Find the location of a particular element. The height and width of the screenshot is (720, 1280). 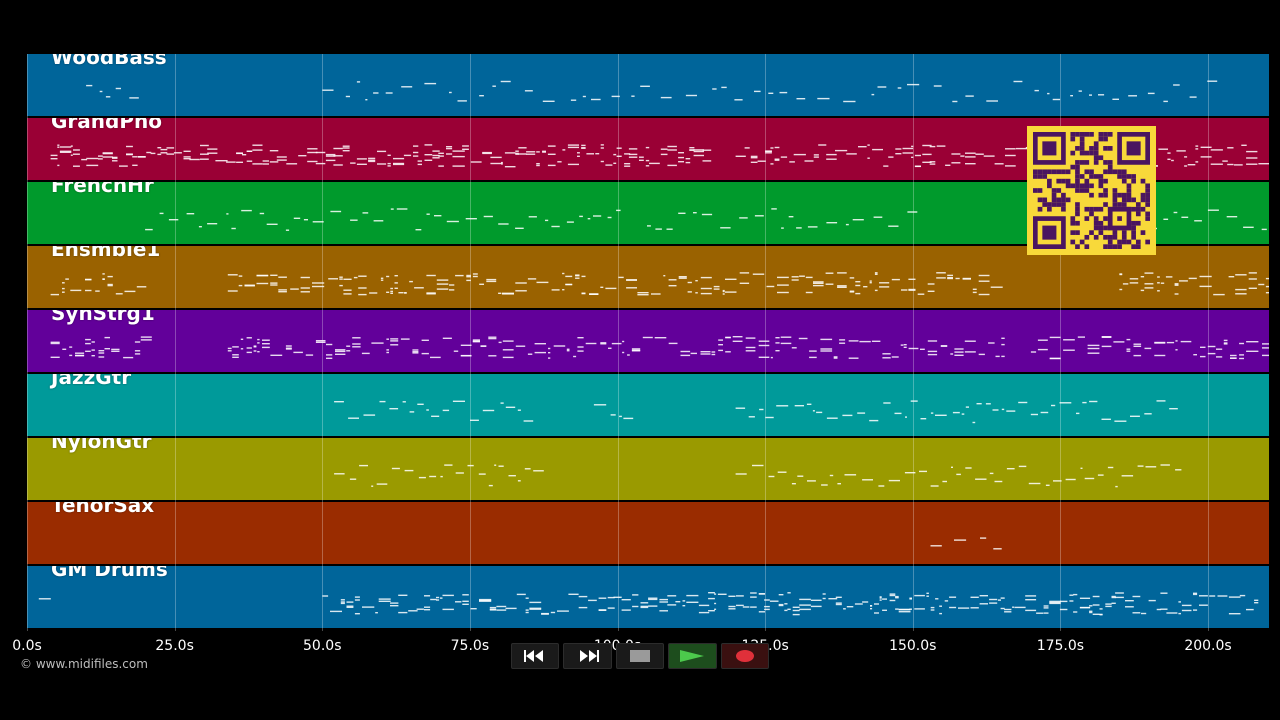

time-tick-label: 175.0s is located at coordinates (1060, 646).